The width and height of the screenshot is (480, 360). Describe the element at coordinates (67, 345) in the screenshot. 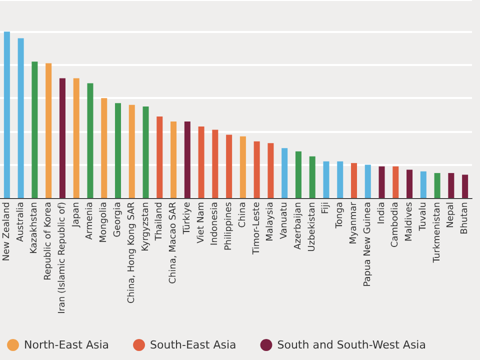

I see `legend-label: North-East Asia` at that location.